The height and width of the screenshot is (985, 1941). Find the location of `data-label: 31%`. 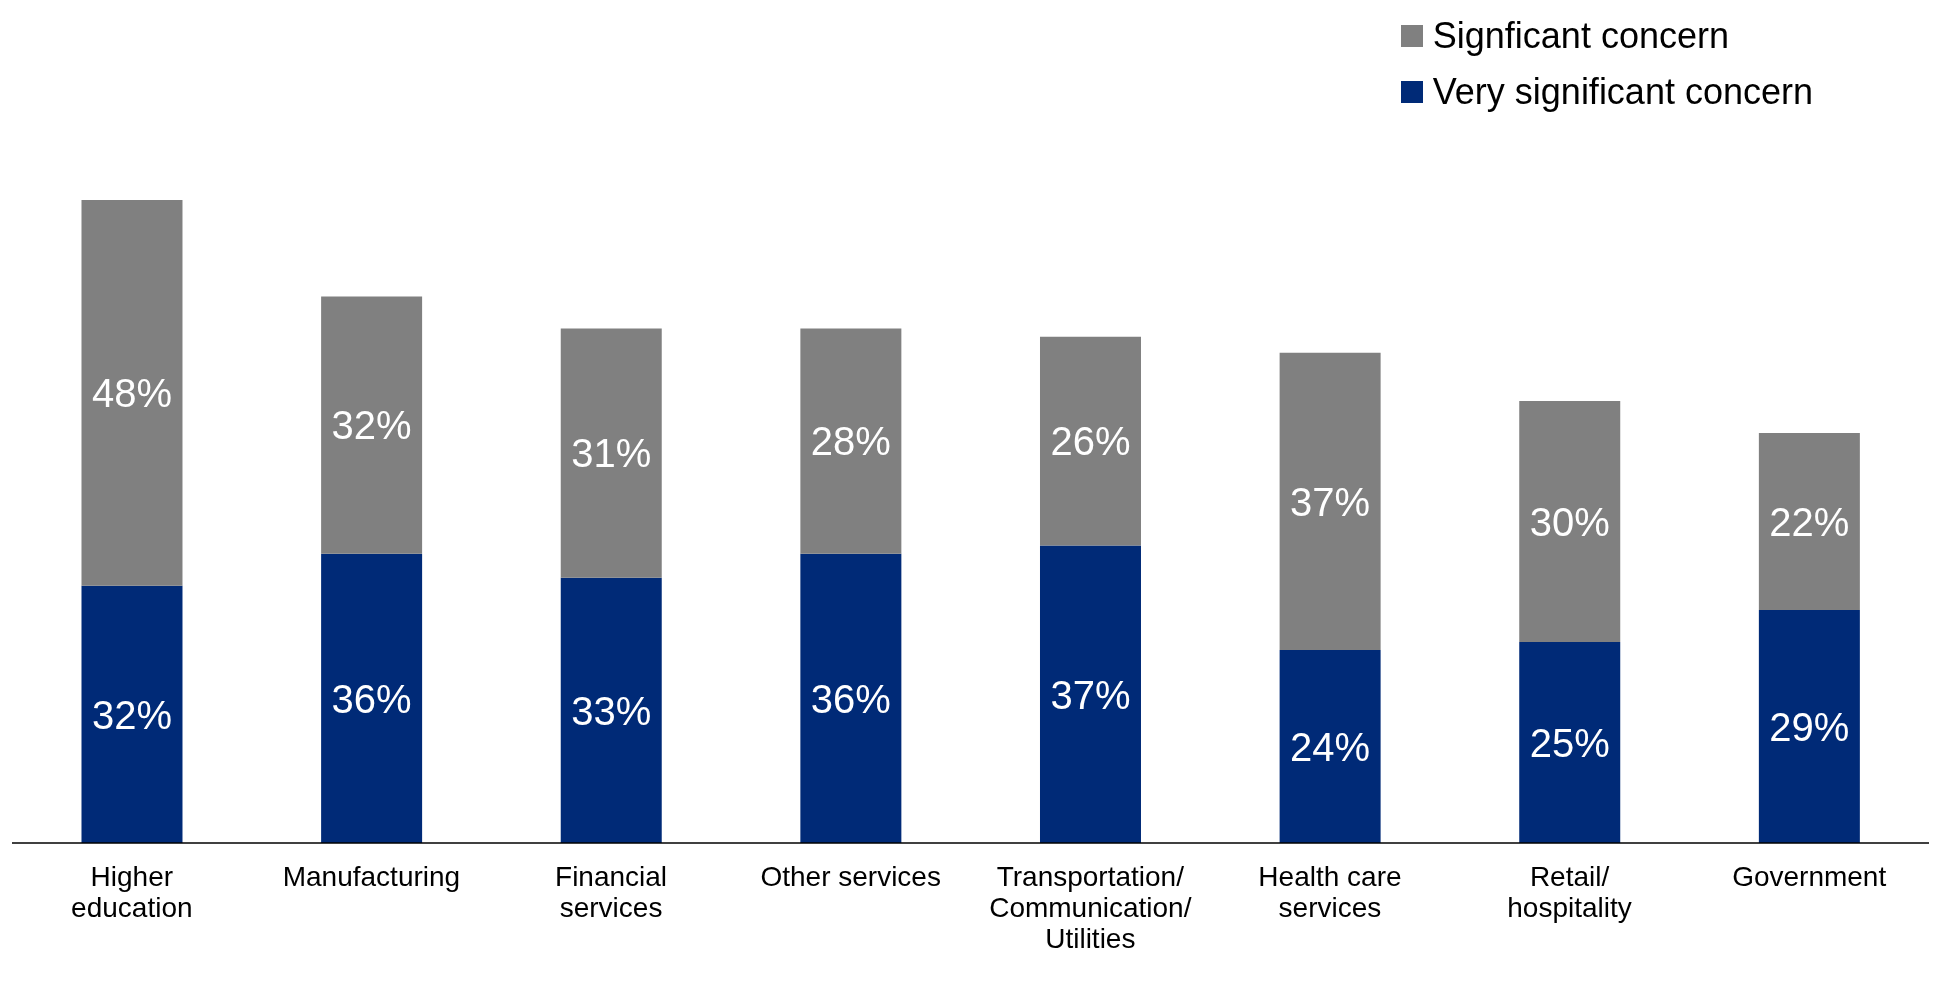

data-label: 31% is located at coordinates (611, 453).